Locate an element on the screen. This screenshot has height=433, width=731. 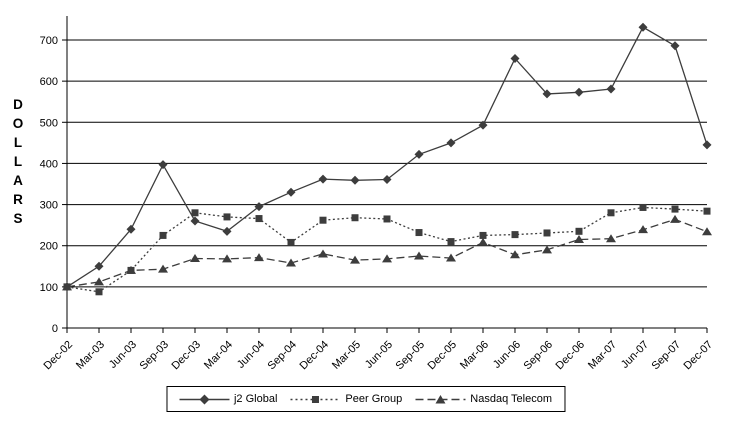
solid-line-diamond-marker-icon is located at coordinates (203, 399).